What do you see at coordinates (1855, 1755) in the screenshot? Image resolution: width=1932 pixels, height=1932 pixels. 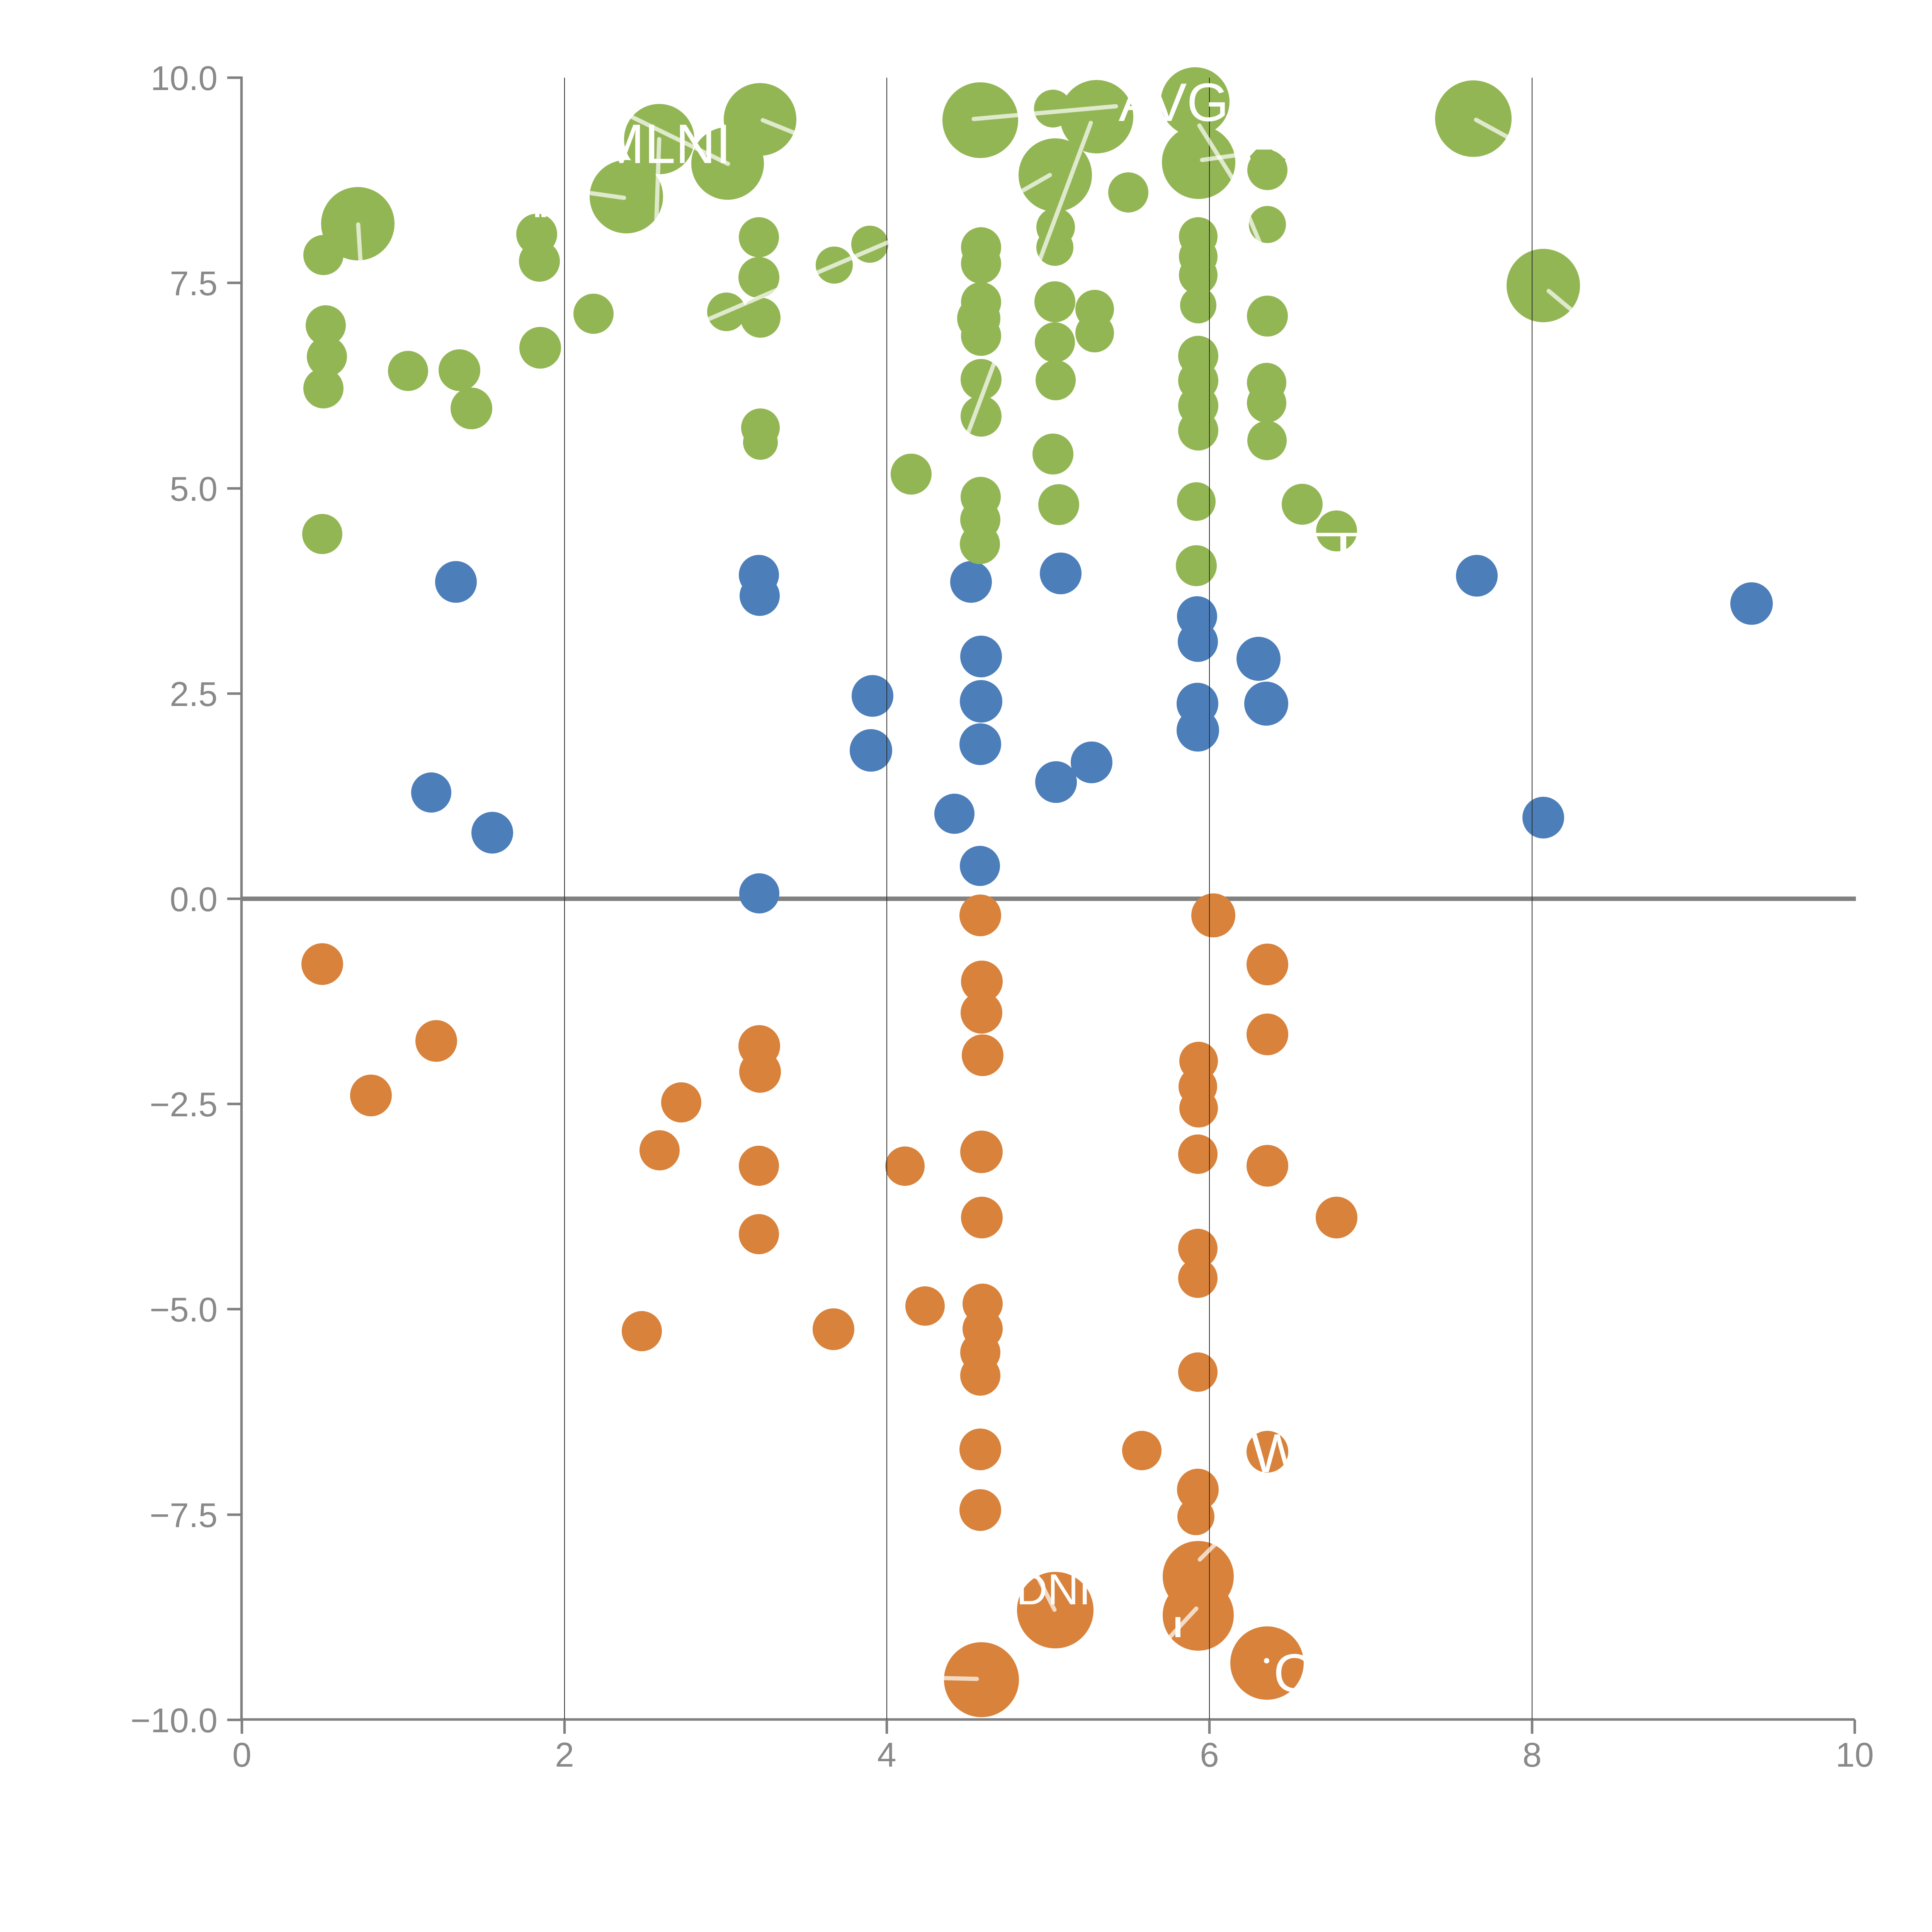 I see `svg-text: 10` at bounding box center [1855, 1755].